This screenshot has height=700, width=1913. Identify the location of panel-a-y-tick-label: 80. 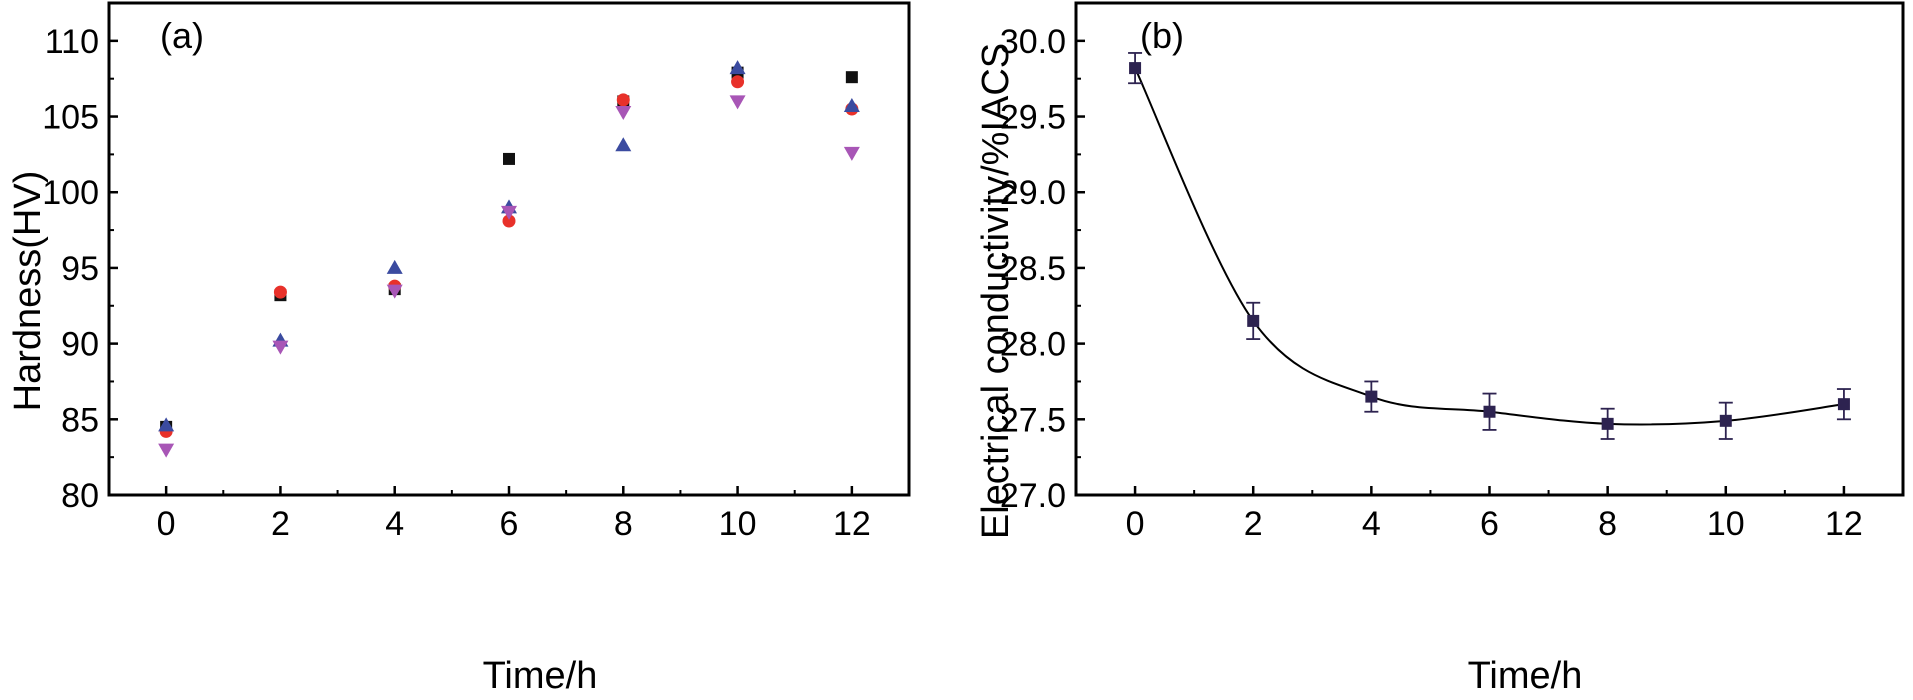
(80, 496).